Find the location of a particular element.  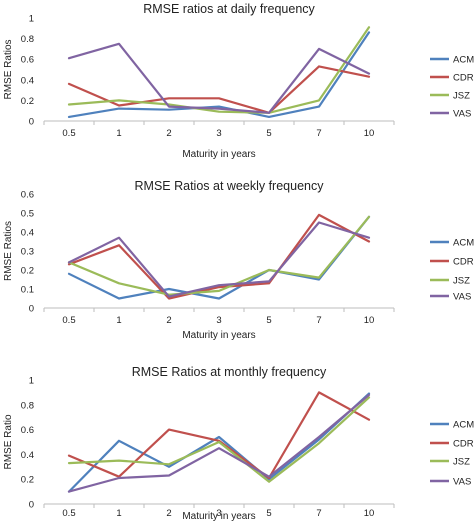

y-tick-label: 0.1 is located at coordinates (27, 290).